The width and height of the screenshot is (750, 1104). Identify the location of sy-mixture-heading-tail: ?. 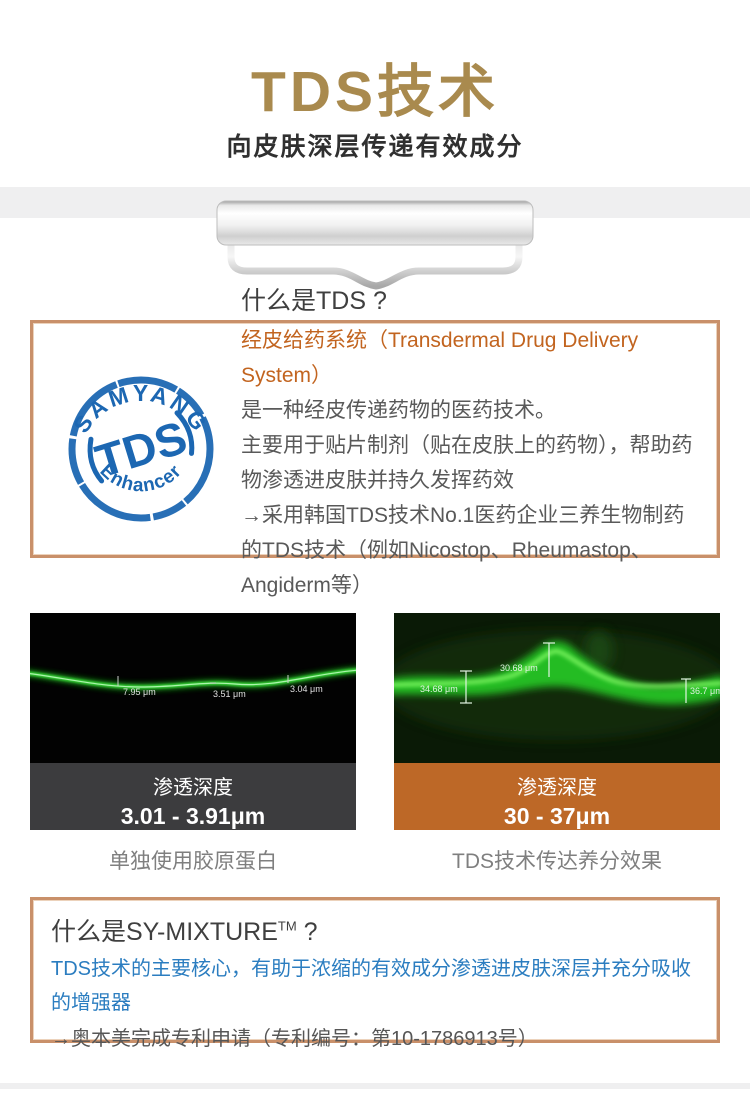
(307, 932).